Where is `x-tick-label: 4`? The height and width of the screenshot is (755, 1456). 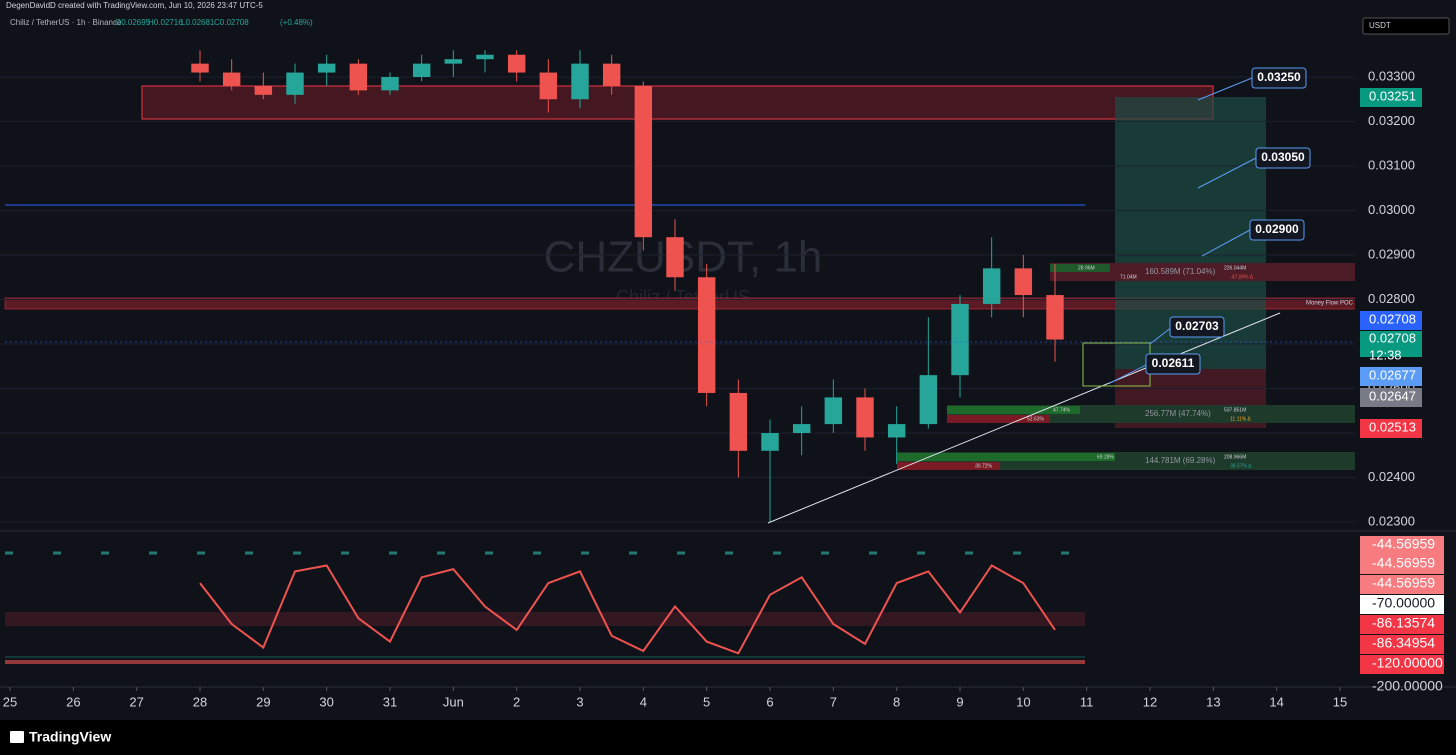 x-tick-label: 4 is located at coordinates (643, 701).